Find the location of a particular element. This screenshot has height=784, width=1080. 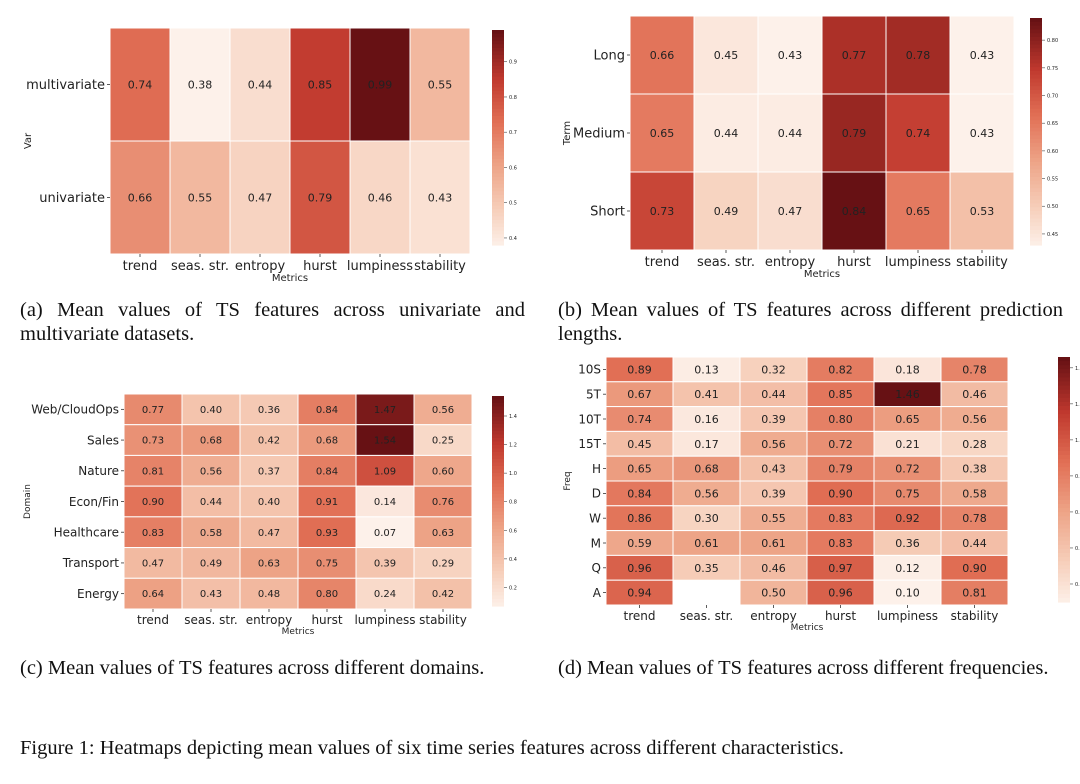

cell-value-label: 0.21 is located at coordinates (907, 444).